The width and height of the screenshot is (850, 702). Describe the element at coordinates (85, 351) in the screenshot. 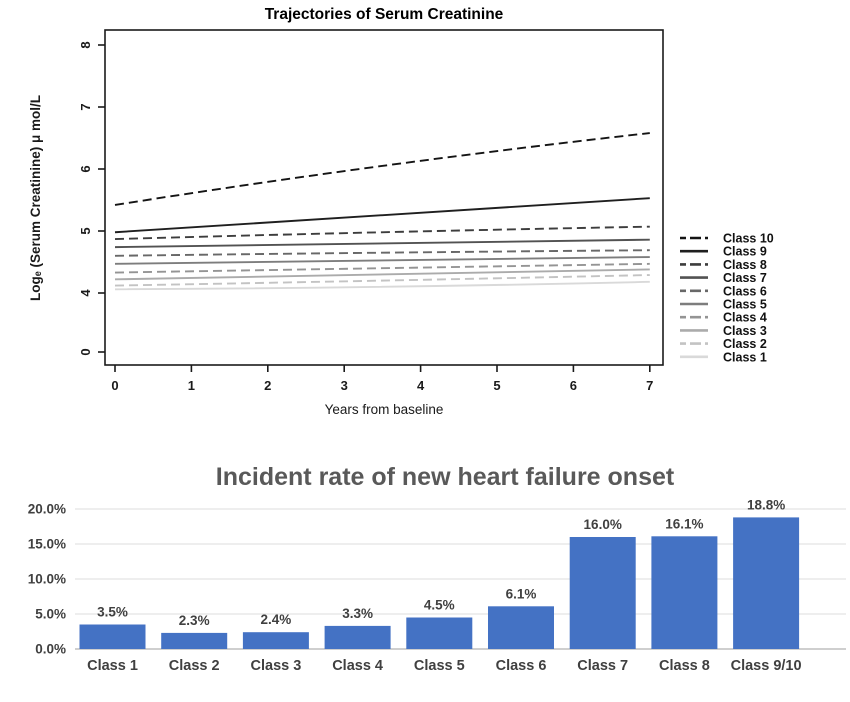

I see `y-tick-label: 0` at that location.